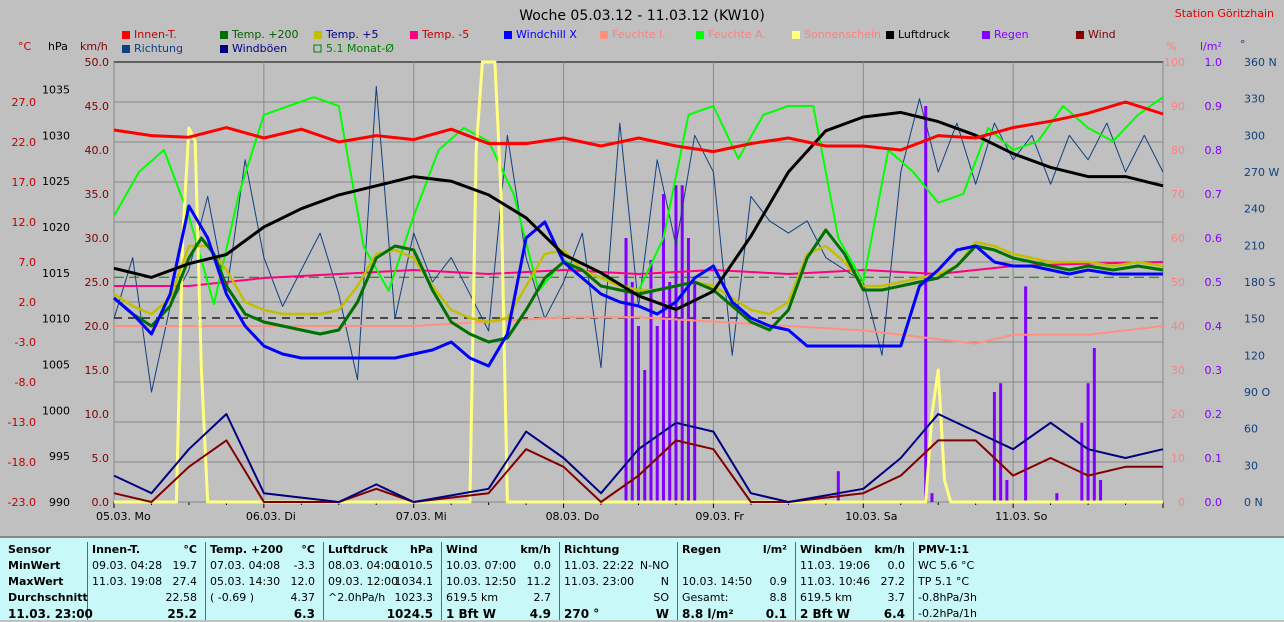  Describe the element at coordinates (1178, 414) in the screenshot. I see `humidity-tick-label: 20` at that location.